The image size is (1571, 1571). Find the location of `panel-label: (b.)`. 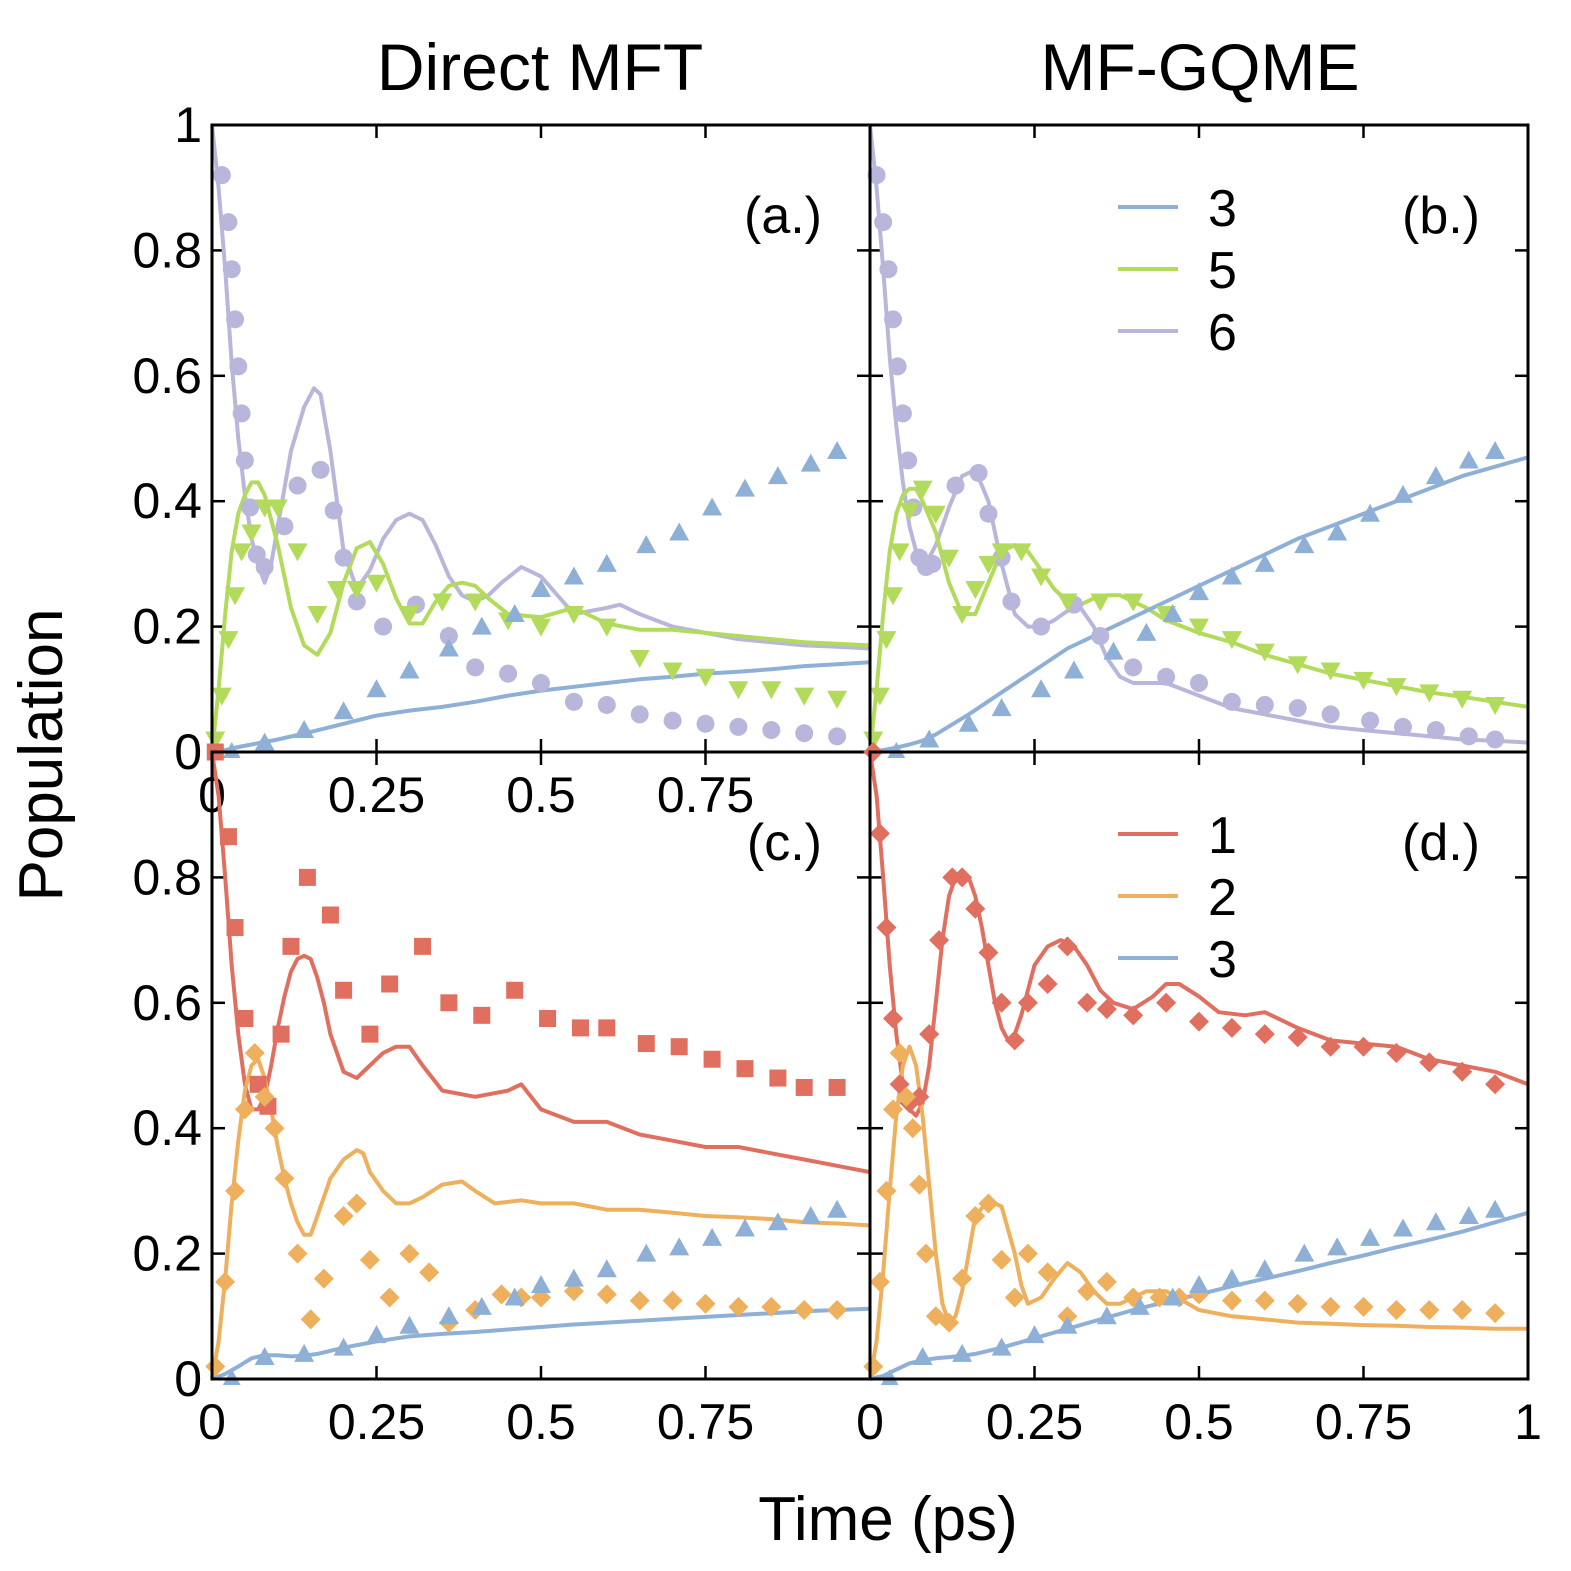

panel-label: (b.) is located at coordinates (1441, 216).